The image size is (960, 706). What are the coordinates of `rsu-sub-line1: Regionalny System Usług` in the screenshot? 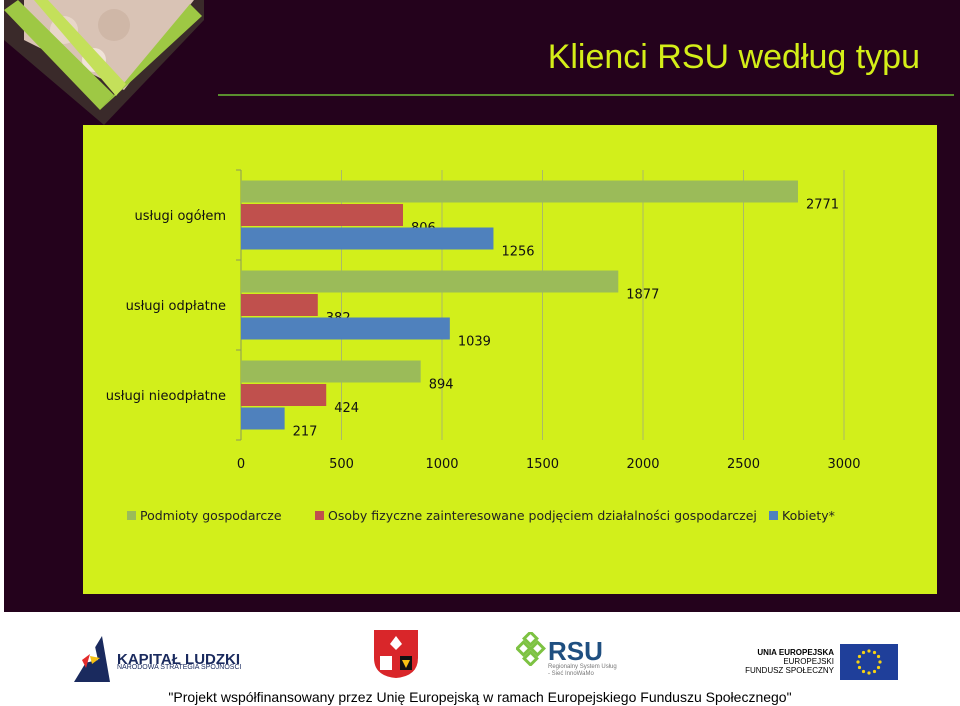 It's located at (582, 667).